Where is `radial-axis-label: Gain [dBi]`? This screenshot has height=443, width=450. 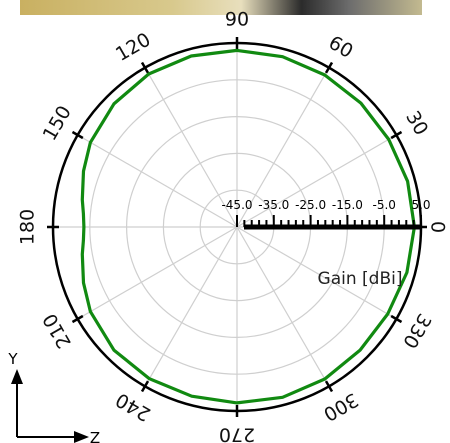
radial-axis-label: Gain [dBi] is located at coordinates (360, 279).